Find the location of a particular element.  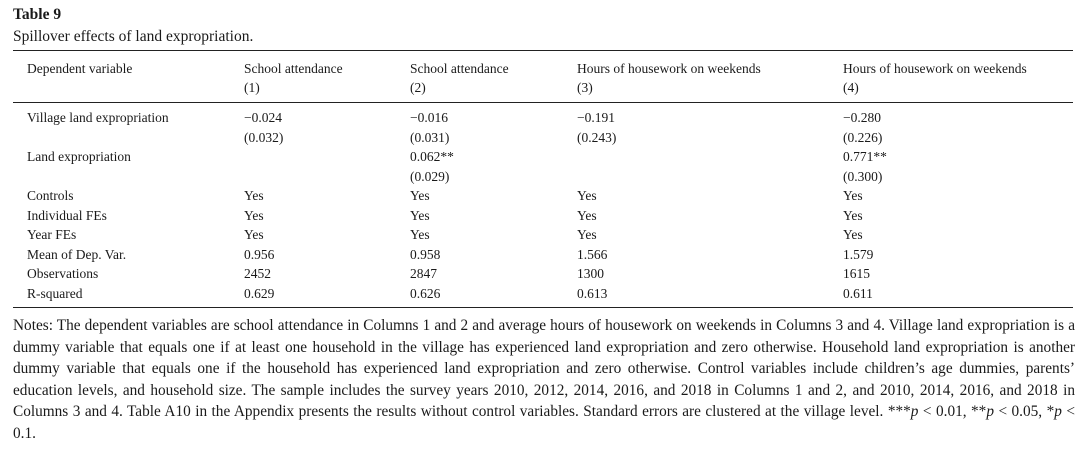

table-cell: 2452 is located at coordinates (257, 273).